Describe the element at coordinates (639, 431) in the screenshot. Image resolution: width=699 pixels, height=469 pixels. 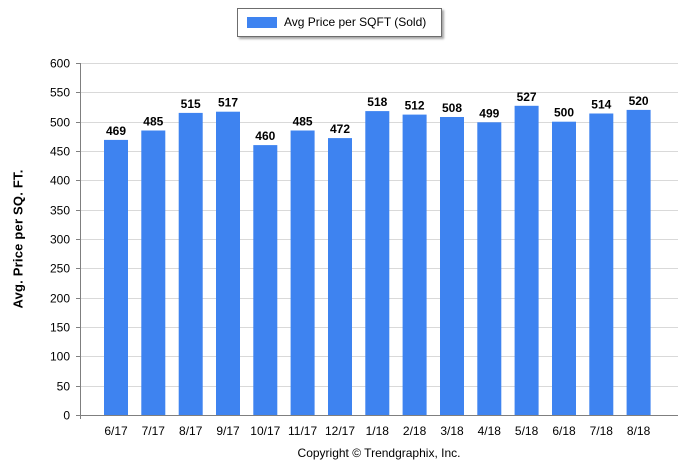
I see `x-tick-label: 8/18` at that location.